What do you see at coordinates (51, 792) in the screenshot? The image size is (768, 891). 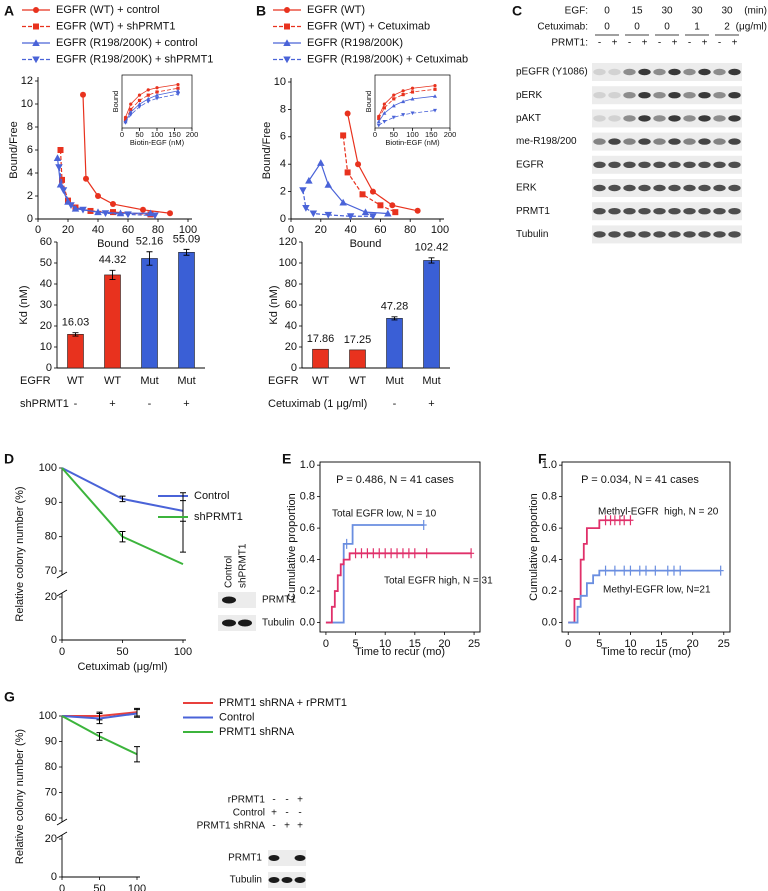 I see `y-tick-label: 70` at bounding box center [51, 792].